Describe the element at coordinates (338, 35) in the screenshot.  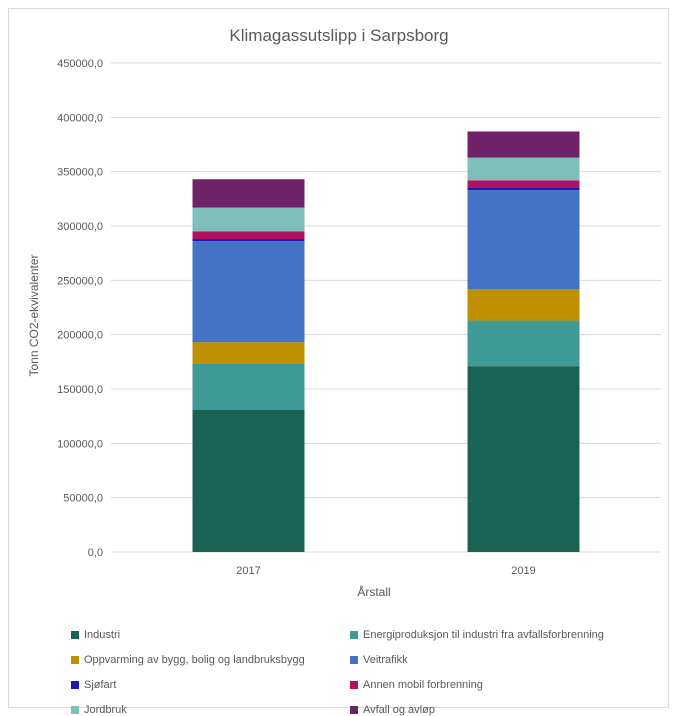
I see `chart-title: Klimagassutslipp i Sarpsborg` at that location.